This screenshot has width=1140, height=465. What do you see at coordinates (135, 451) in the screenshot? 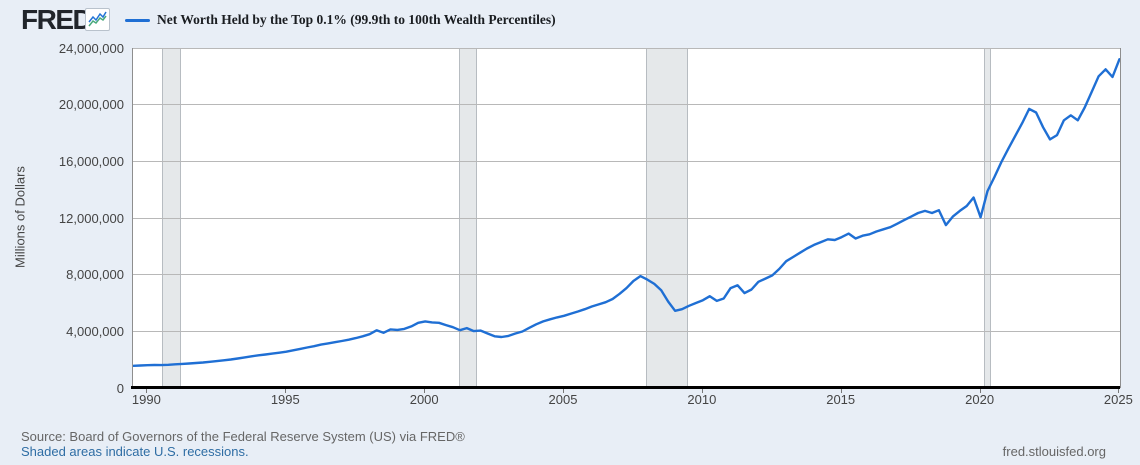
I see `recession-note-link: Shaded areas indicate U.S. recessions.` at bounding box center [135, 451].